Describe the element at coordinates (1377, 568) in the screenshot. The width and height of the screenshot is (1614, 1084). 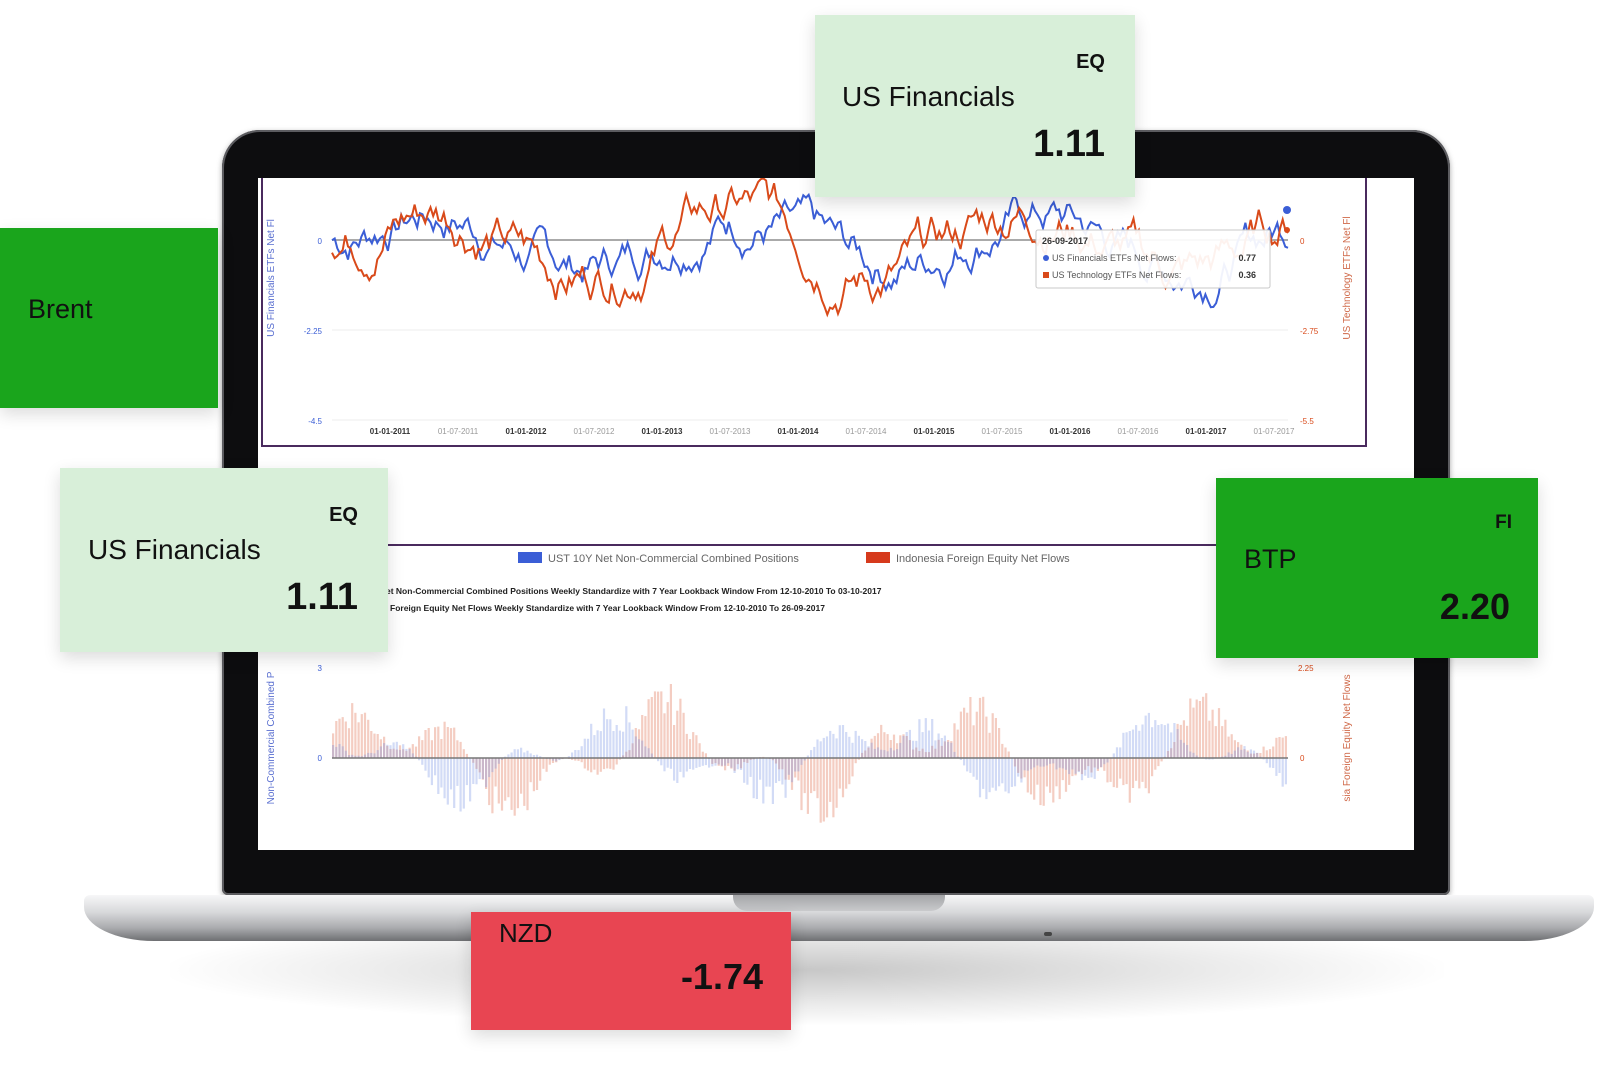
I see `tile-btp: FI BTP 2.20` at that location.